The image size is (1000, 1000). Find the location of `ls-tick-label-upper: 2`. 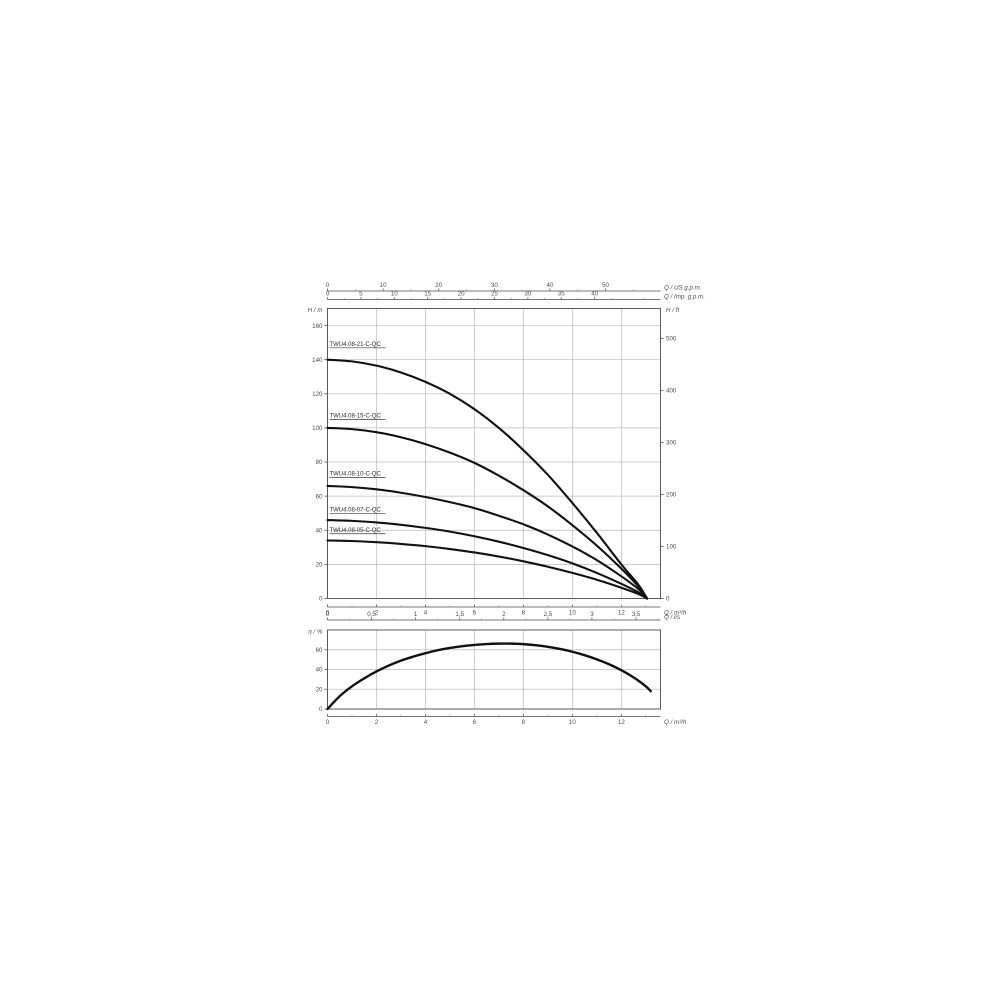

ls-tick-label-upper: 2 is located at coordinates (504, 614).